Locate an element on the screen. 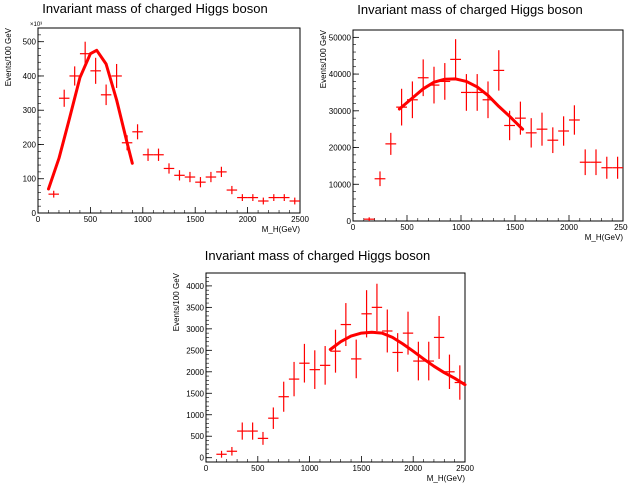 Image resolution: width=628 pixels, height=489 pixels. y-tick-label: 1000 is located at coordinates (195, 415).